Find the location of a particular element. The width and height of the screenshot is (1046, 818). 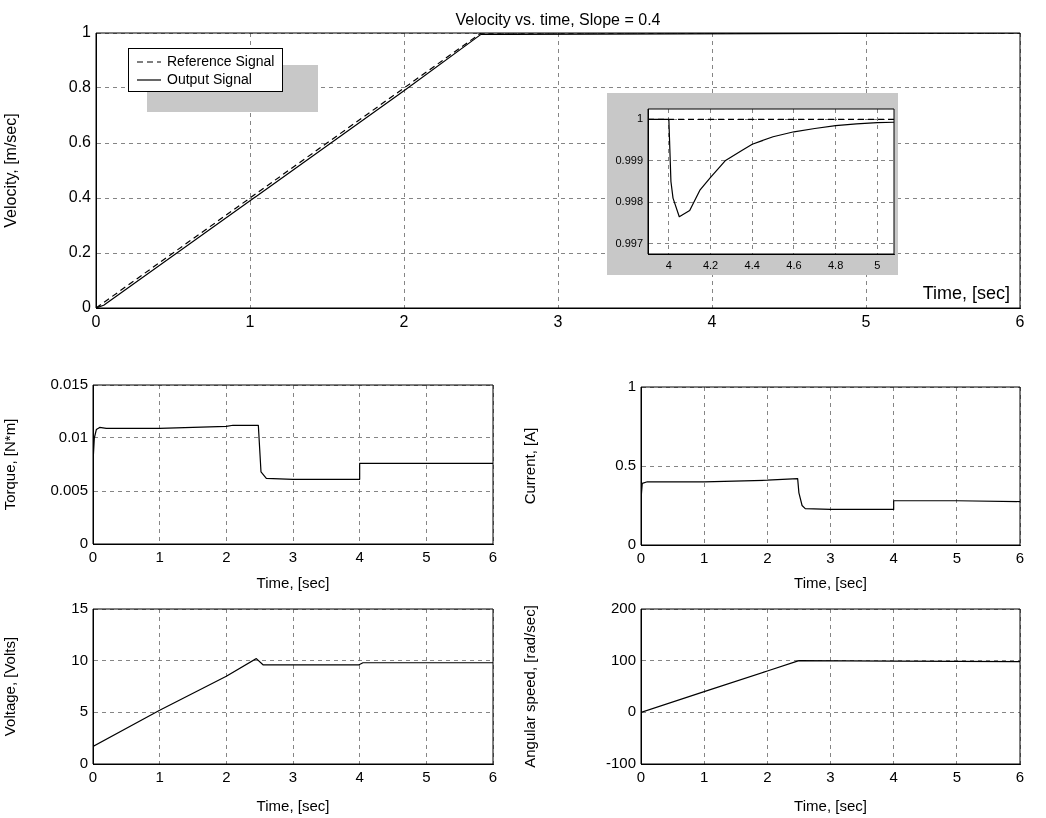

x-tick-label: 4.4 is located at coordinates (752, 264).